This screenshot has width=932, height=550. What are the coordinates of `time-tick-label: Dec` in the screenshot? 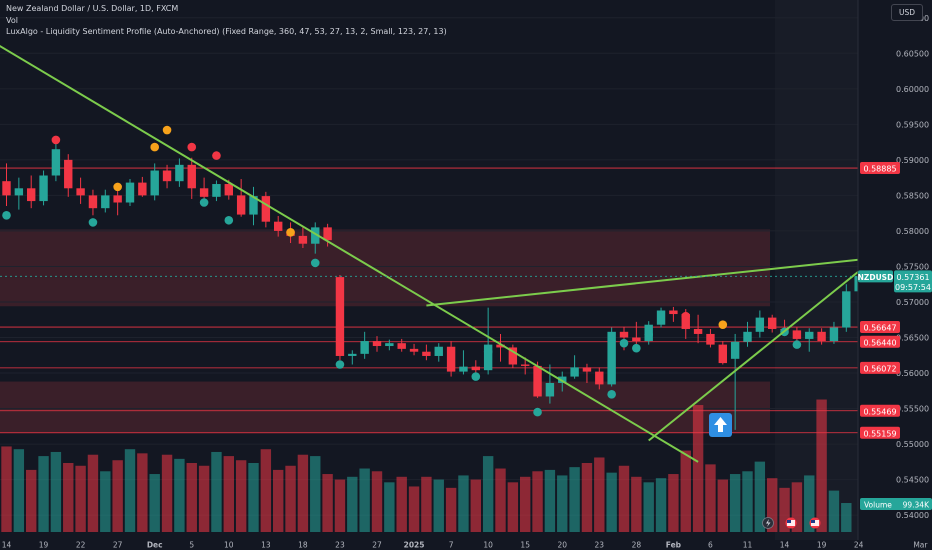 It's located at (155, 545).